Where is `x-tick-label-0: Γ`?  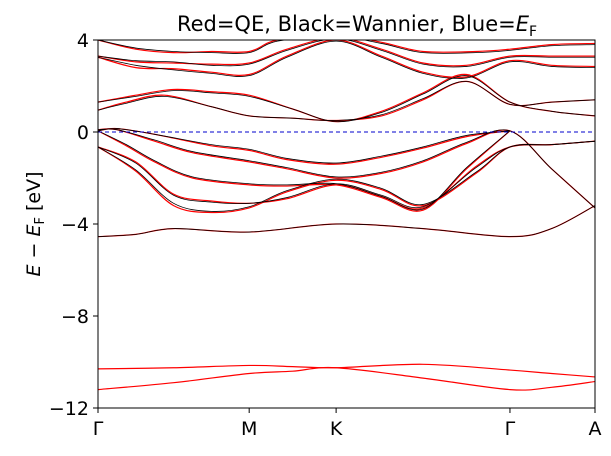
x-tick-label-0: Γ is located at coordinates (98, 429).